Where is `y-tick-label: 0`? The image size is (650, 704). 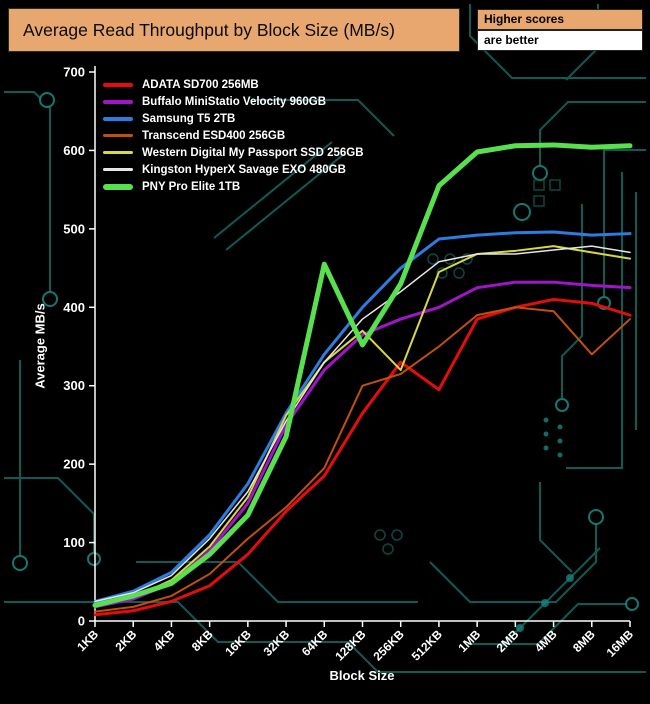 y-tick-label: 0 is located at coordinates (81, 621).